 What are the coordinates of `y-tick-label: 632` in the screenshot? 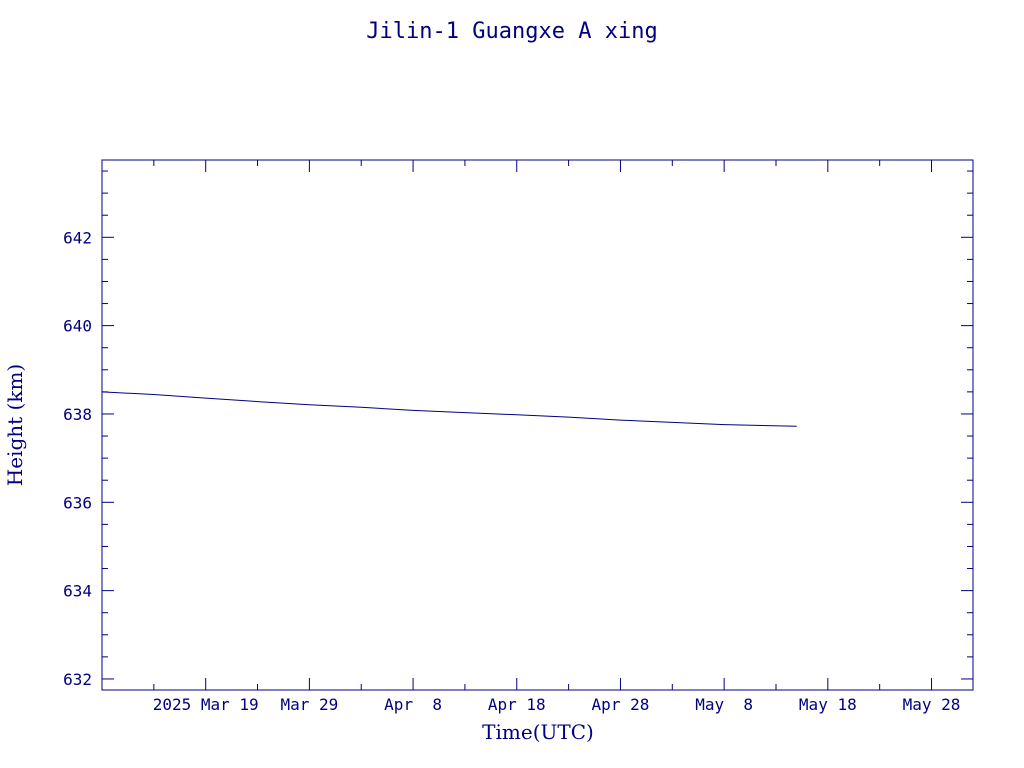 It's located at (77, 679).